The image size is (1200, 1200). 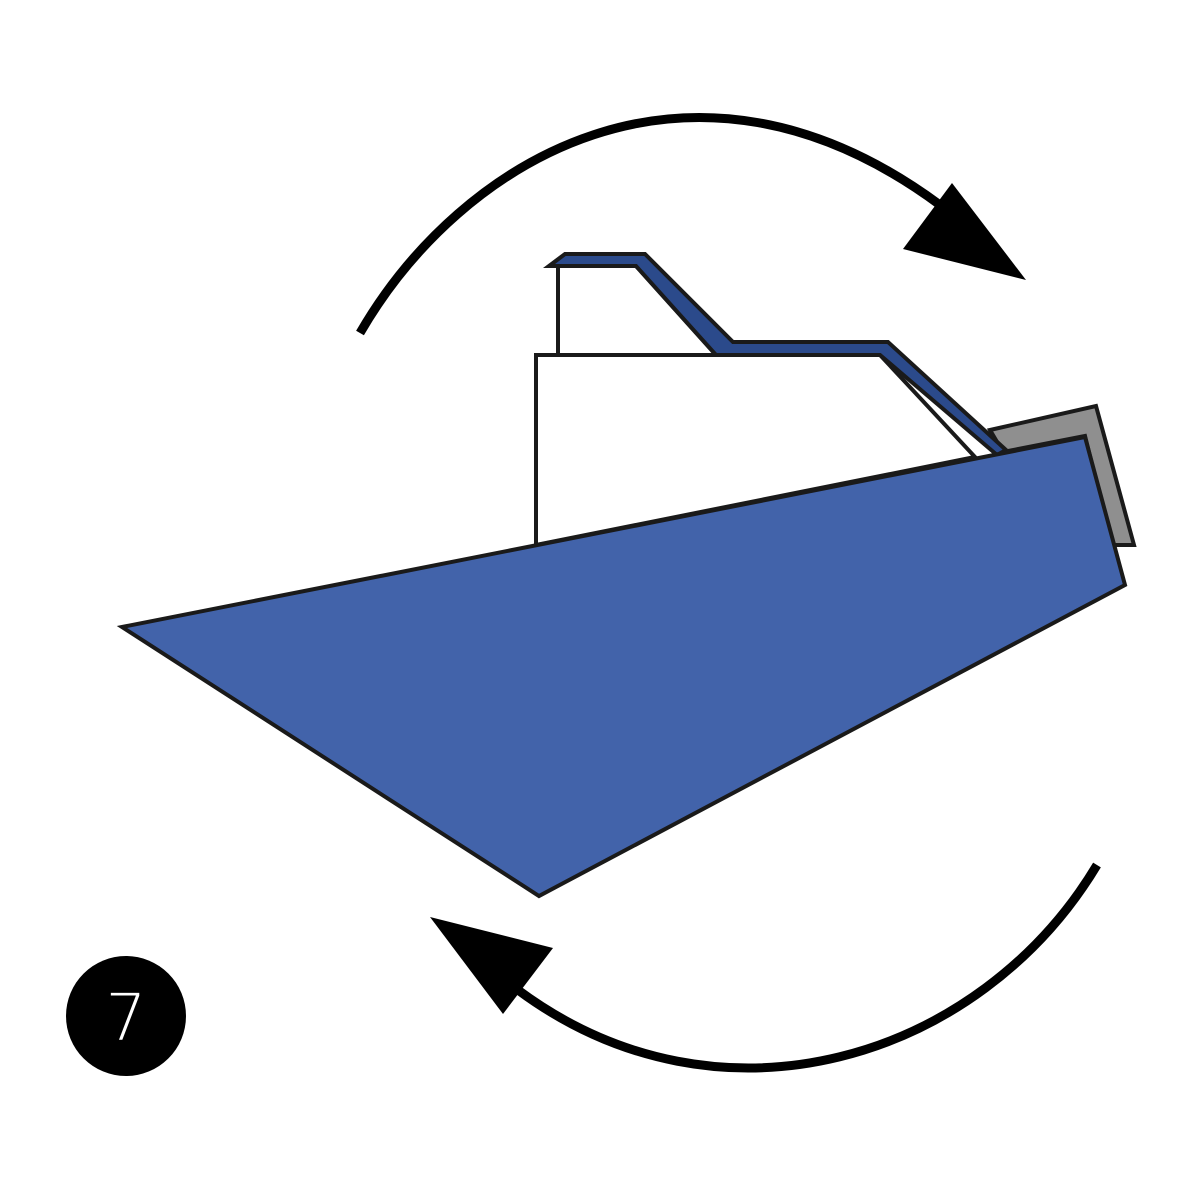 What do you see at coordinates (649, 224) in the screenshot?
I see `top-arrow-curve` at bounding box center [649, 224].